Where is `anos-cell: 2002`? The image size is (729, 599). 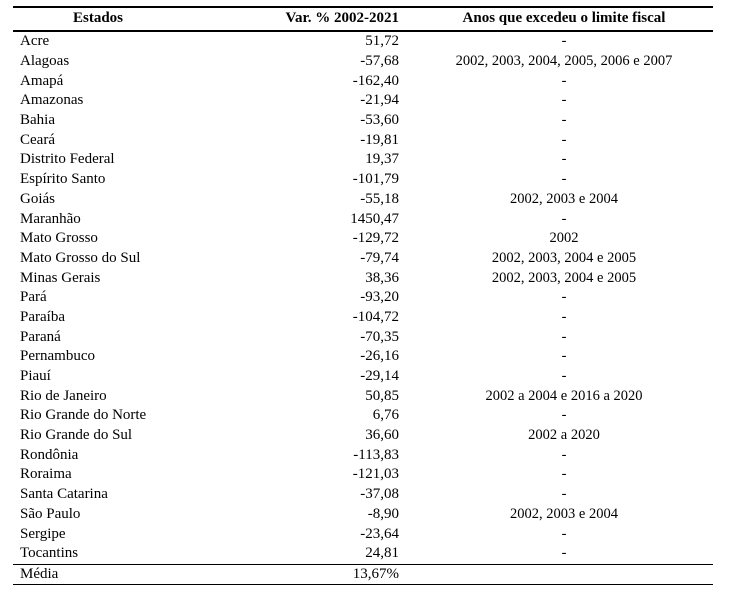 anos-cell: 2002 is located at coordinates (564, 238).